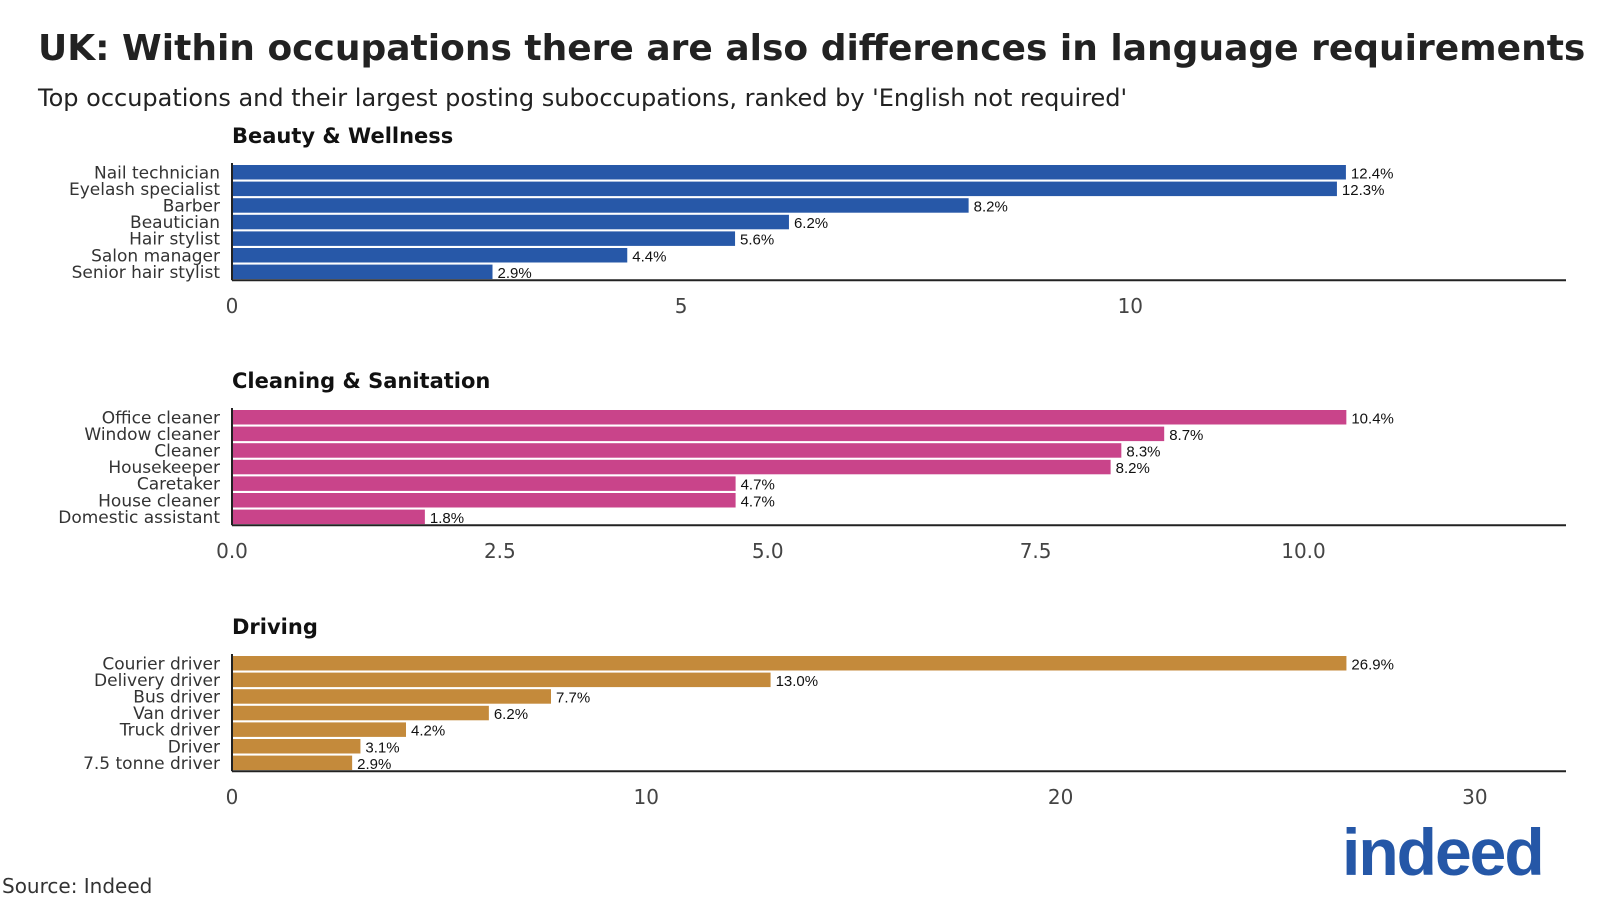 The image size is (1600, 914). I want to click on x-tick-label: 20, so click(1060, 797).